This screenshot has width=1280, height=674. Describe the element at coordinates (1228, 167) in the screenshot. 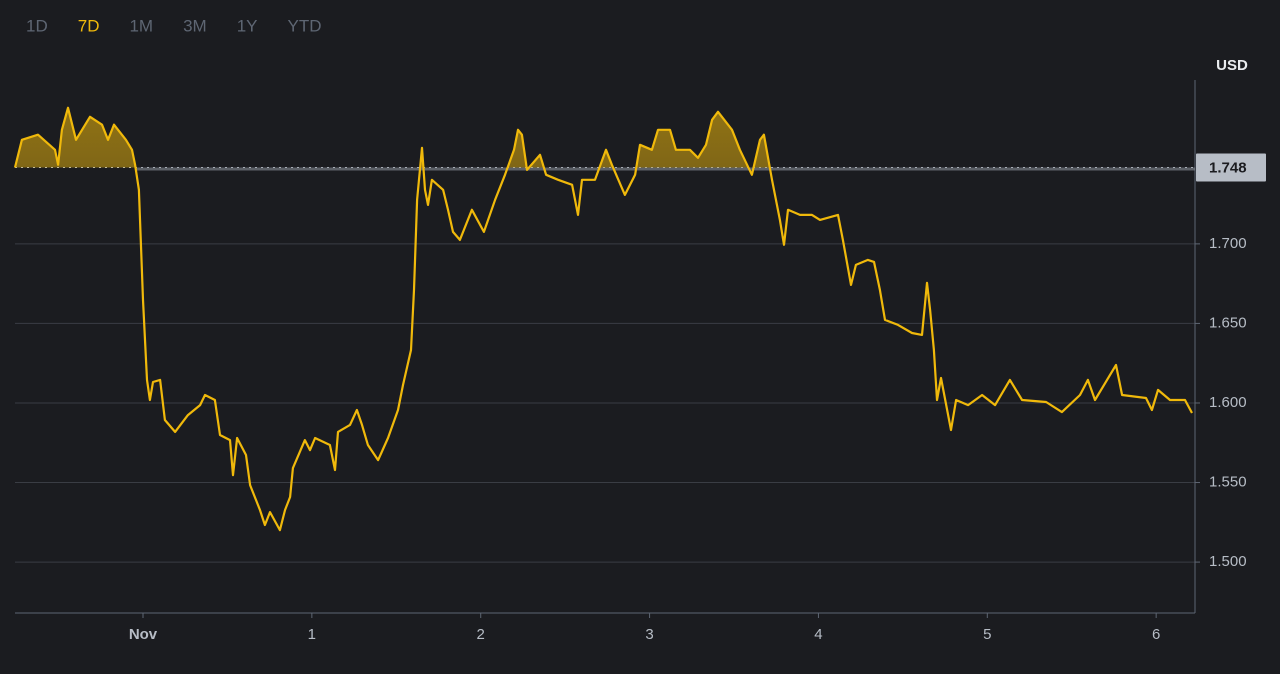

I see `reference-label: 1.748` at that location.